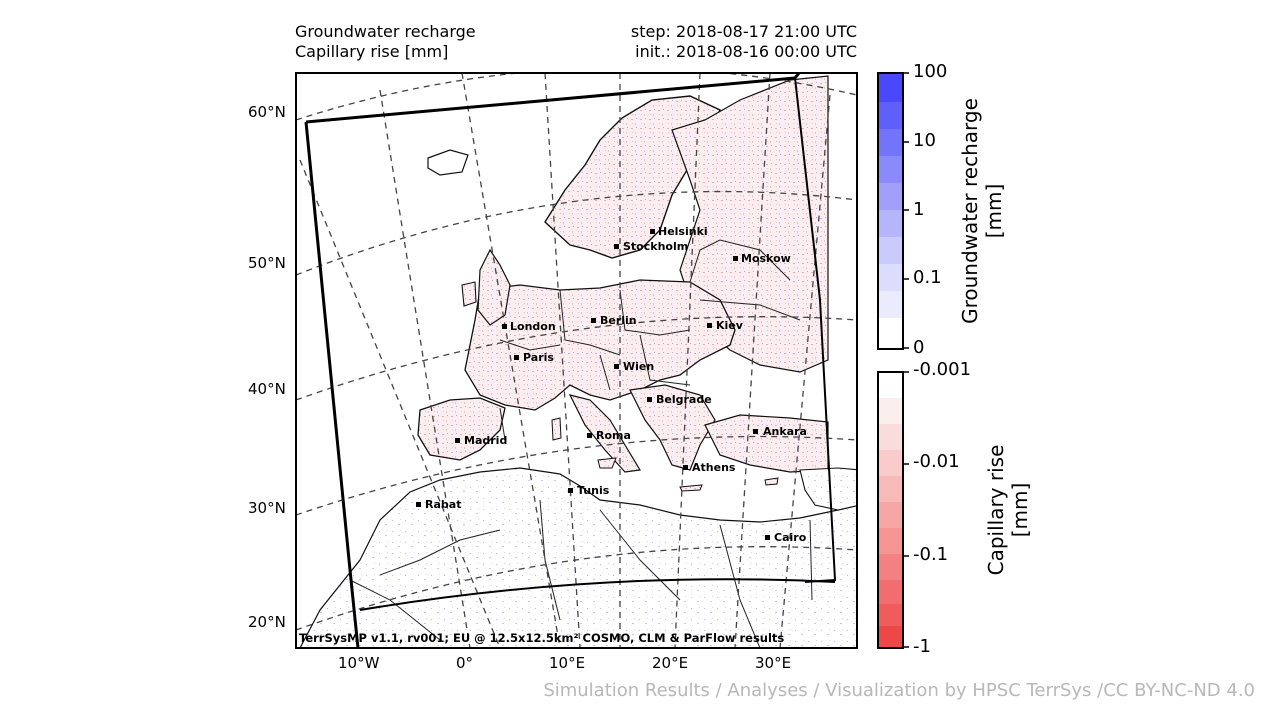 This screenshot has width=1280, height=720. What do you see at coordinates (465, 663) in the screenshot?
I see `lon-label-0: 0°` at bounding box center [465, 663].